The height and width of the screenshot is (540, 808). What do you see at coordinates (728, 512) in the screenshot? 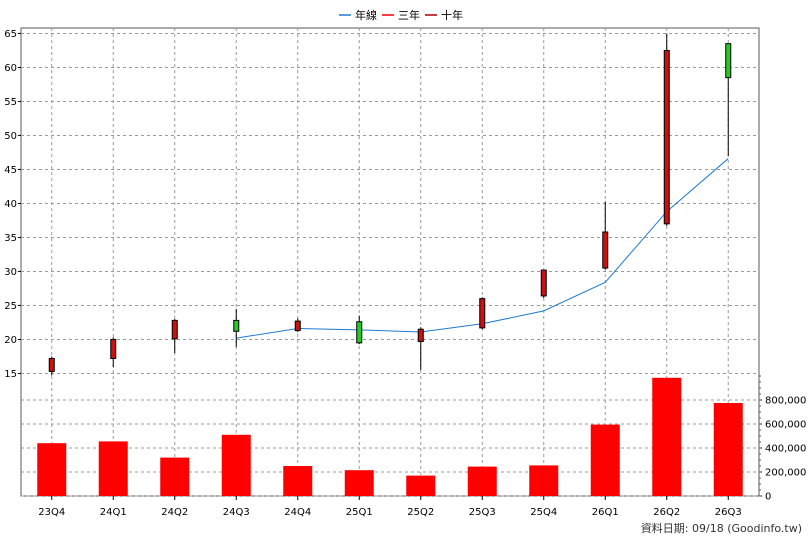
I see `category-label: 26Q3` at bounding box center [728, 512].